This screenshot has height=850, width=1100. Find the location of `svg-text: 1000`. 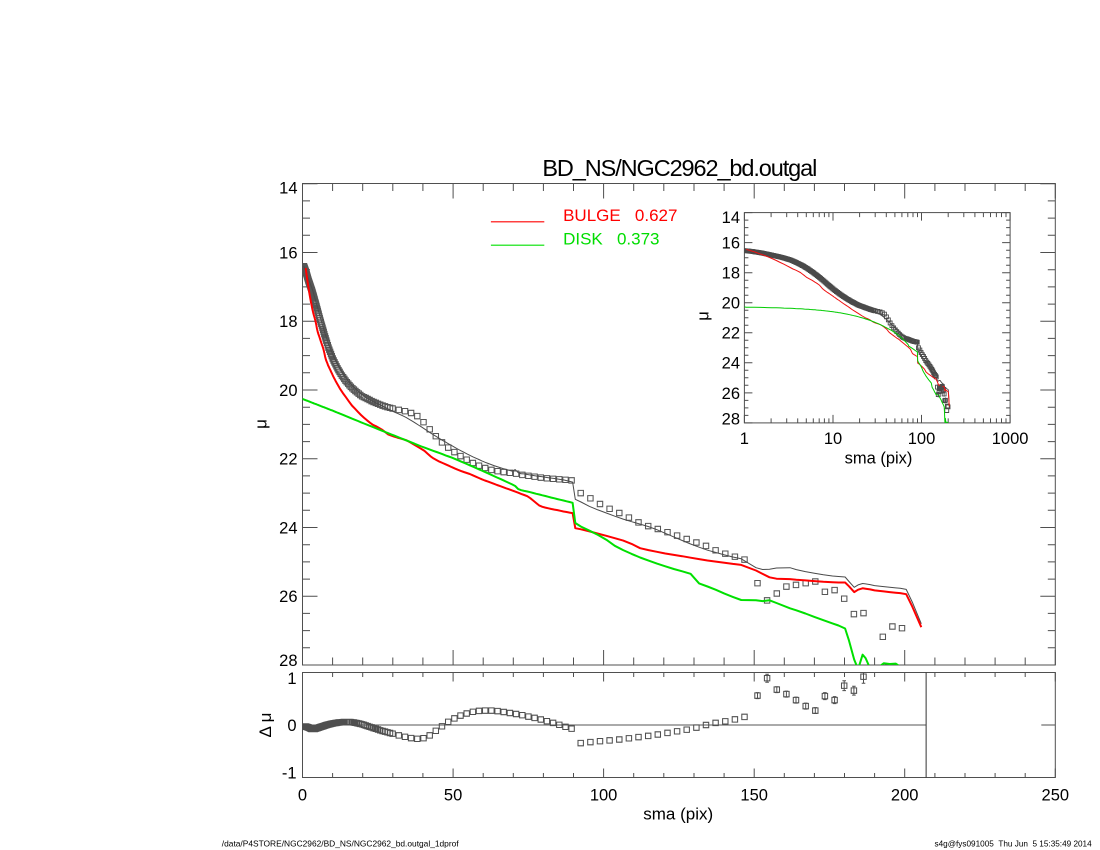

svg-text: 1000 is located at coordinates (1010, 439).